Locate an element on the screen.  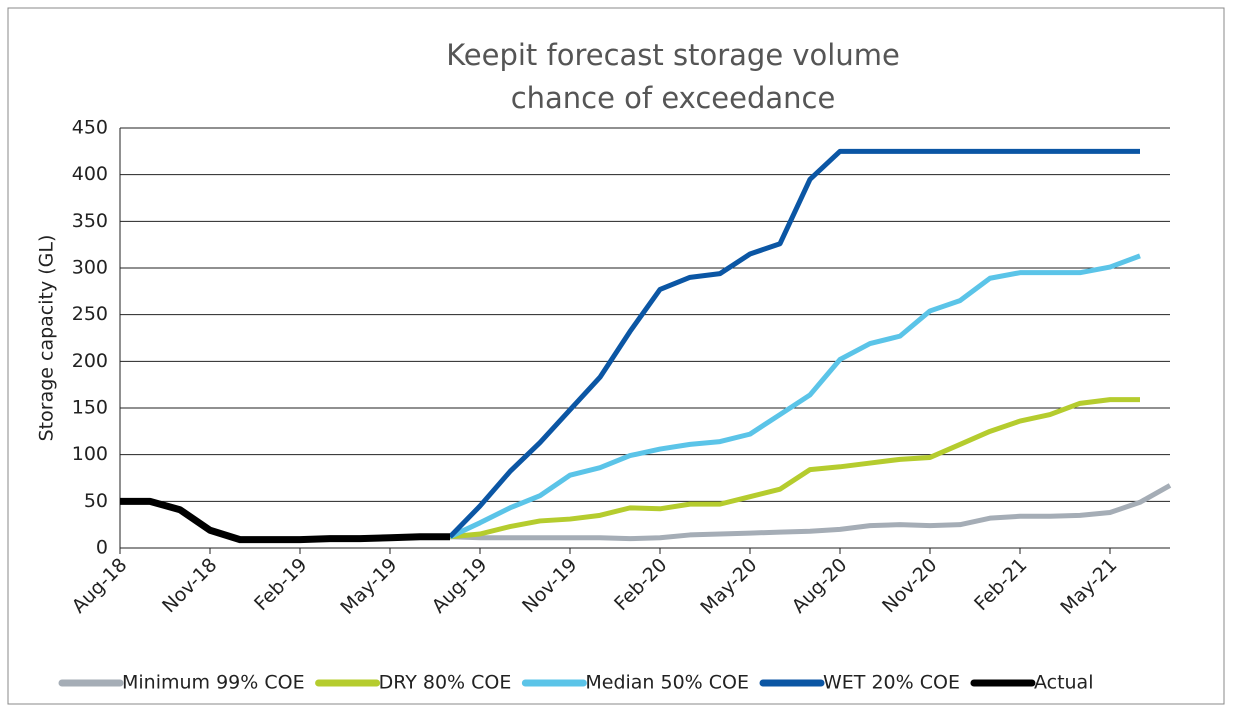
legend-label: Median 50% COE is located at coordinates (667, 683).